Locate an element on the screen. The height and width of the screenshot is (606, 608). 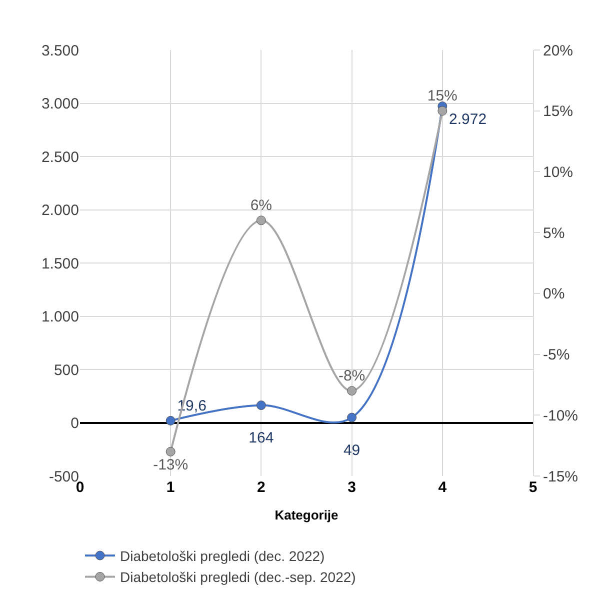
x-tick-label: 2 is located at coordinates (261, 487).